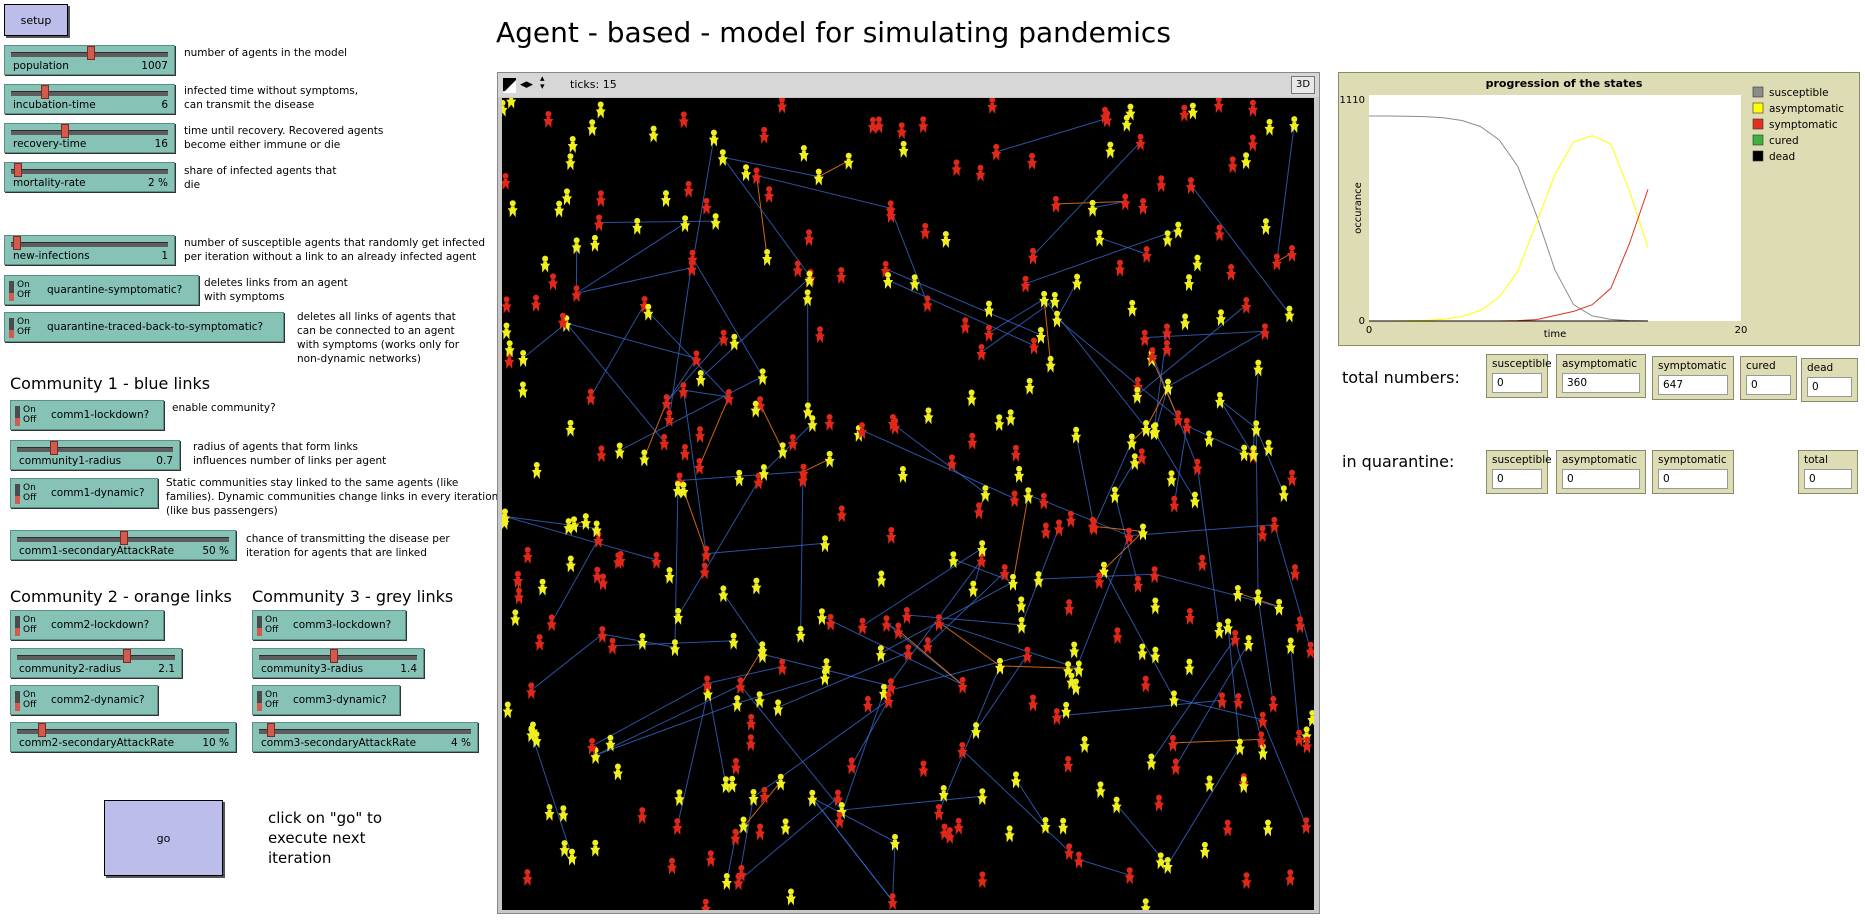  What do you see at coordinates (98, 493) in the screenshot?
I see `switch-label: comm1-dynamic?` at bounding box center [98, 493].